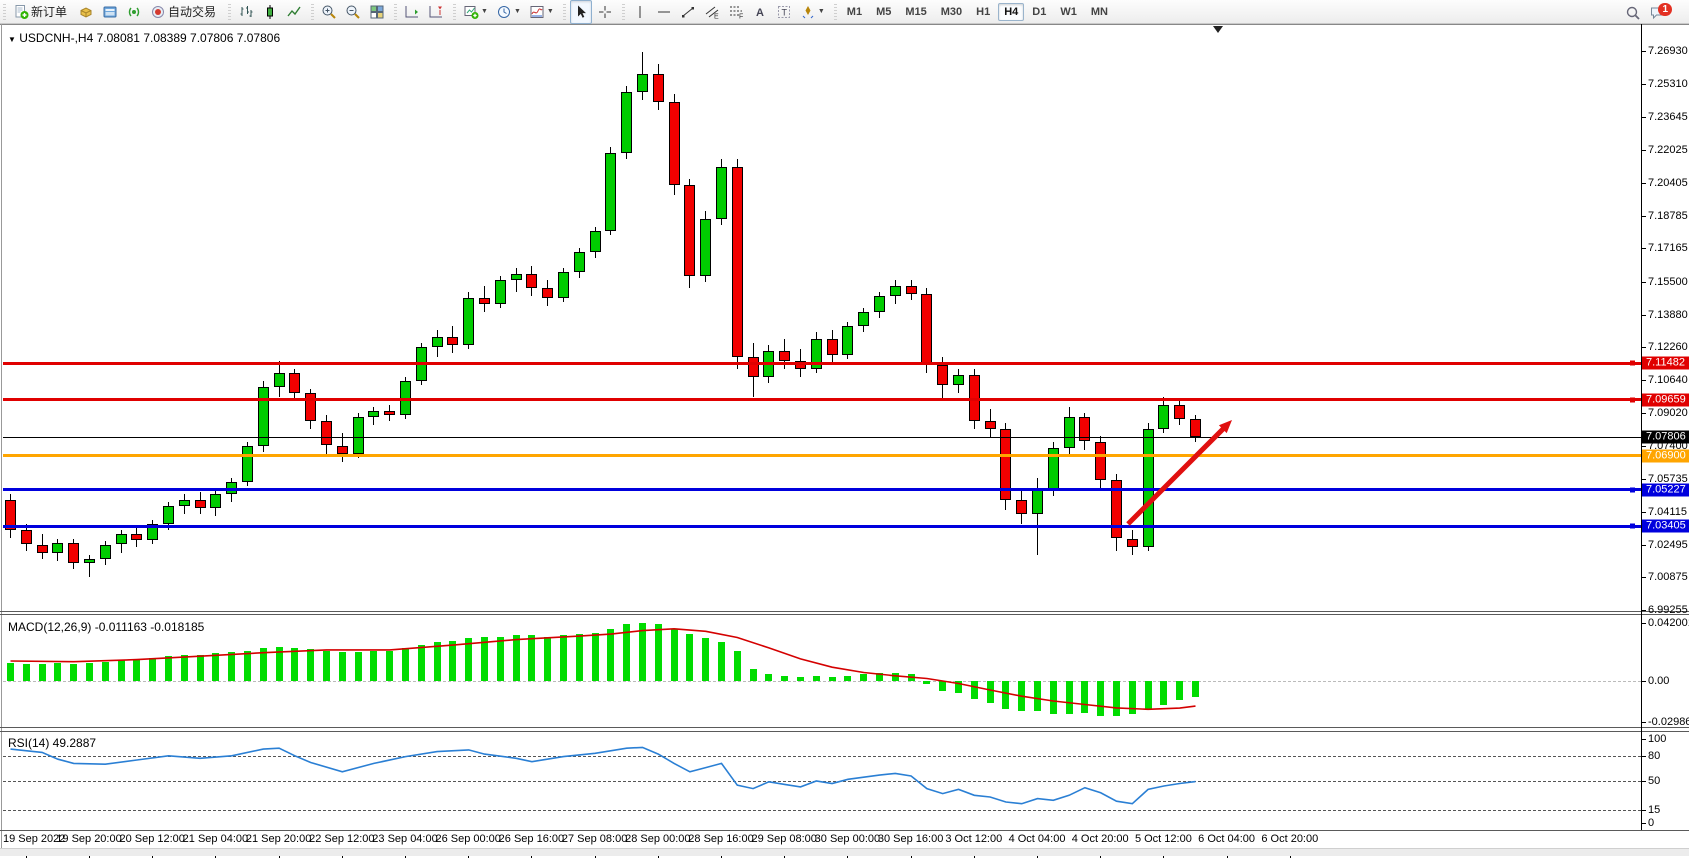 This screenshot has width=1689, height=858. I want to click on linechart-icon, so click(294, 11).